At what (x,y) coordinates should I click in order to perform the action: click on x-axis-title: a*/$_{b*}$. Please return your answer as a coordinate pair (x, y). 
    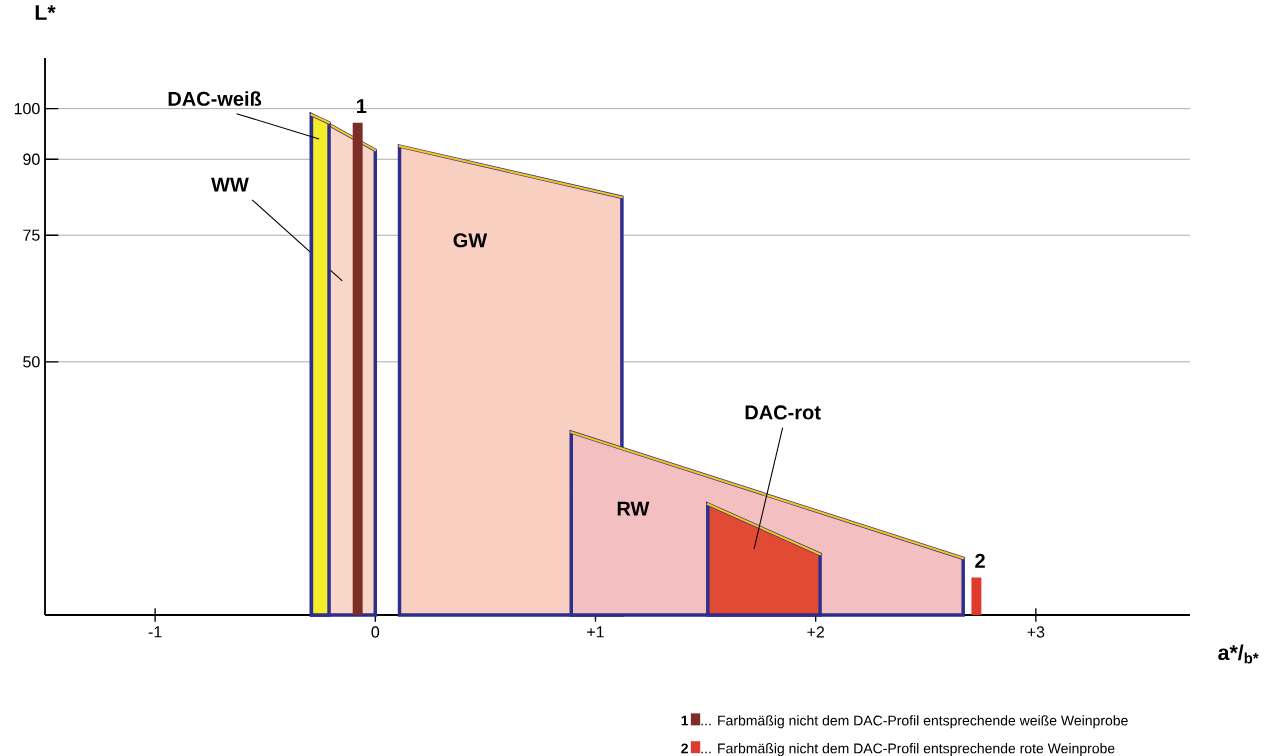
    Looking at the image, I should click on (1238, 654).